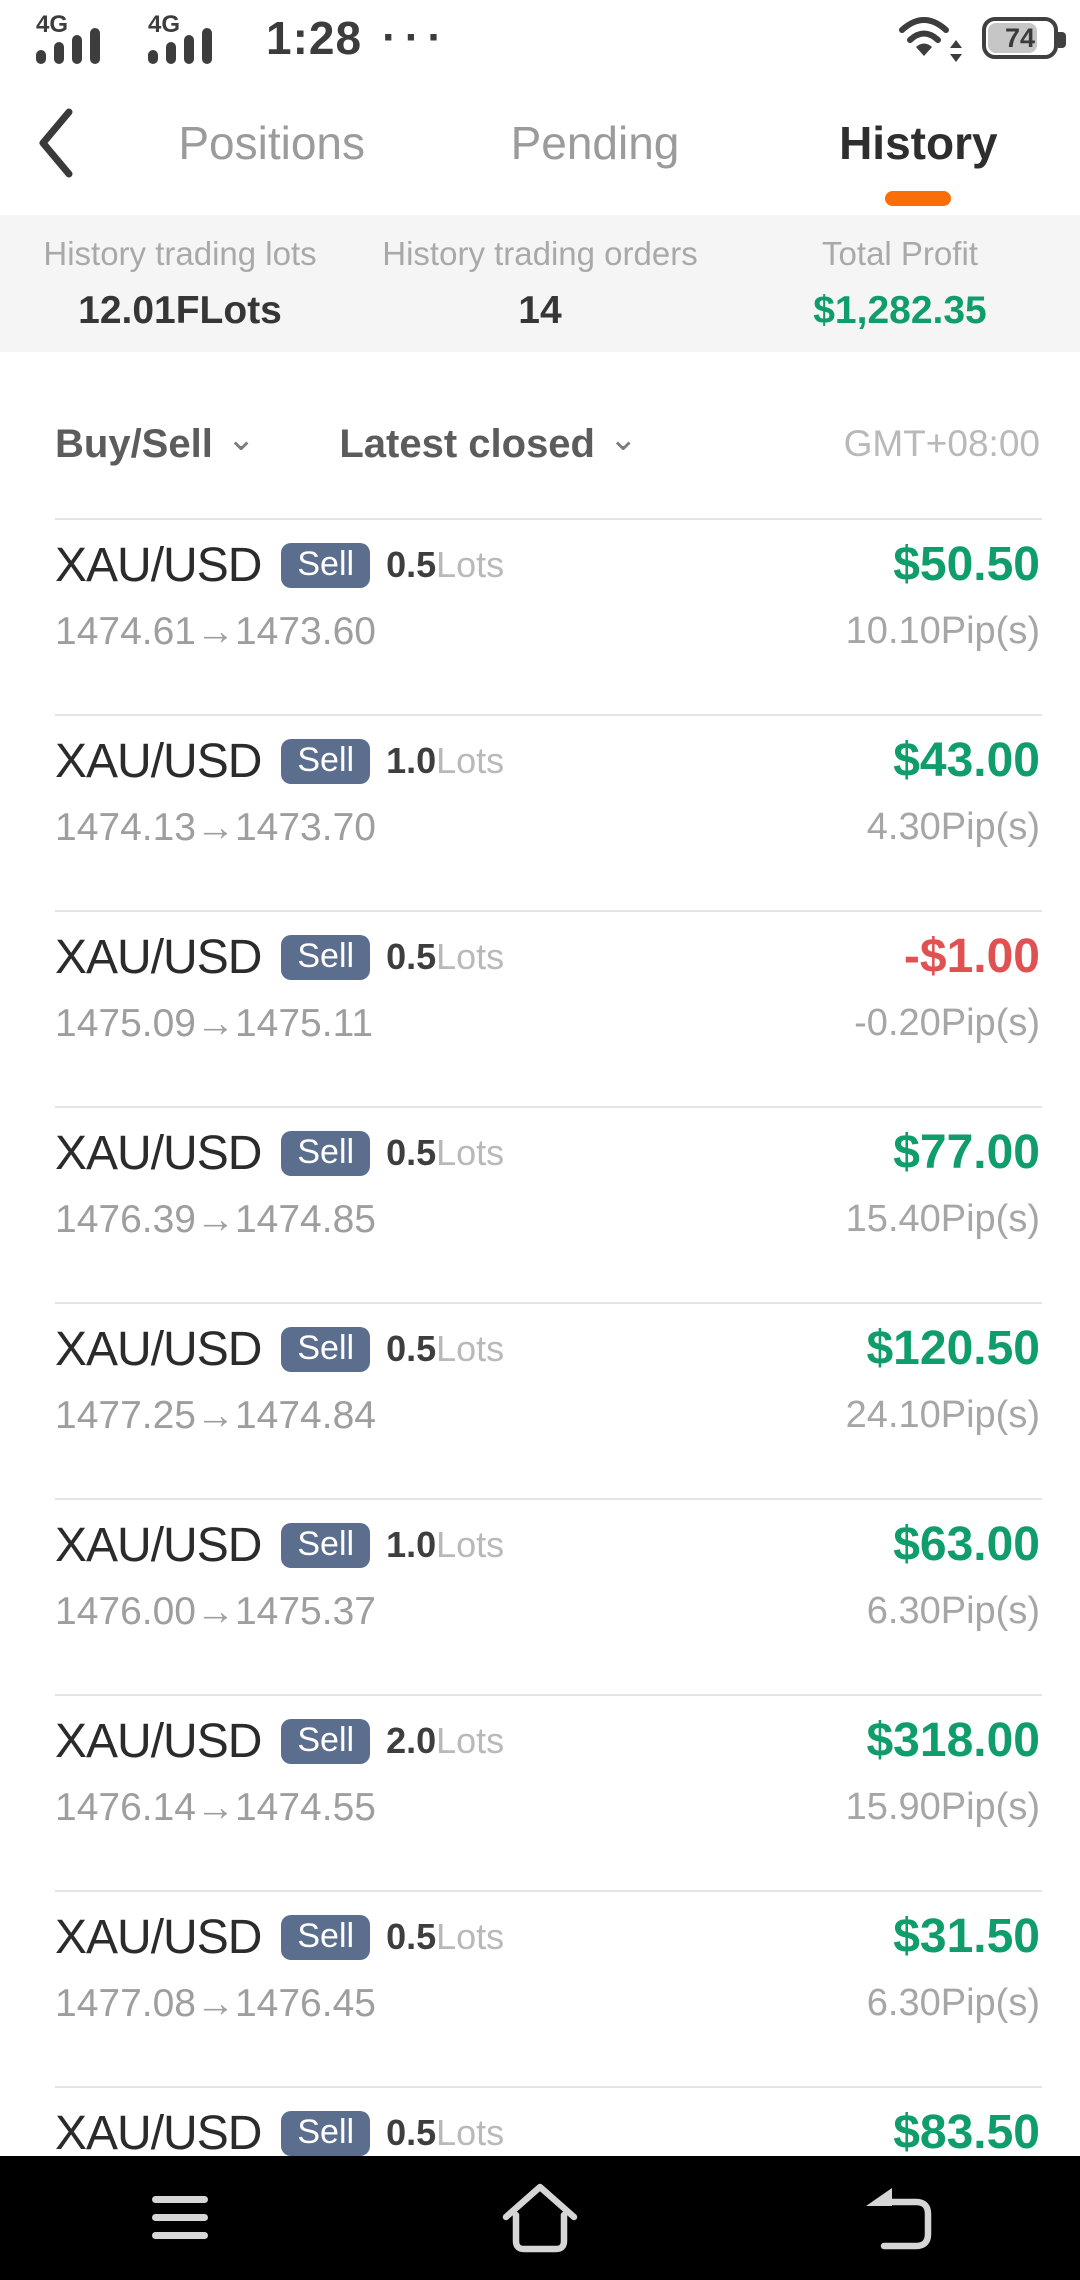 The height and width of the screenshot is (2280, 1080). Describe the element at coordinates (953, 827) in the screenshot. I see `pips-value: 4.30Pip(s)` at that location.